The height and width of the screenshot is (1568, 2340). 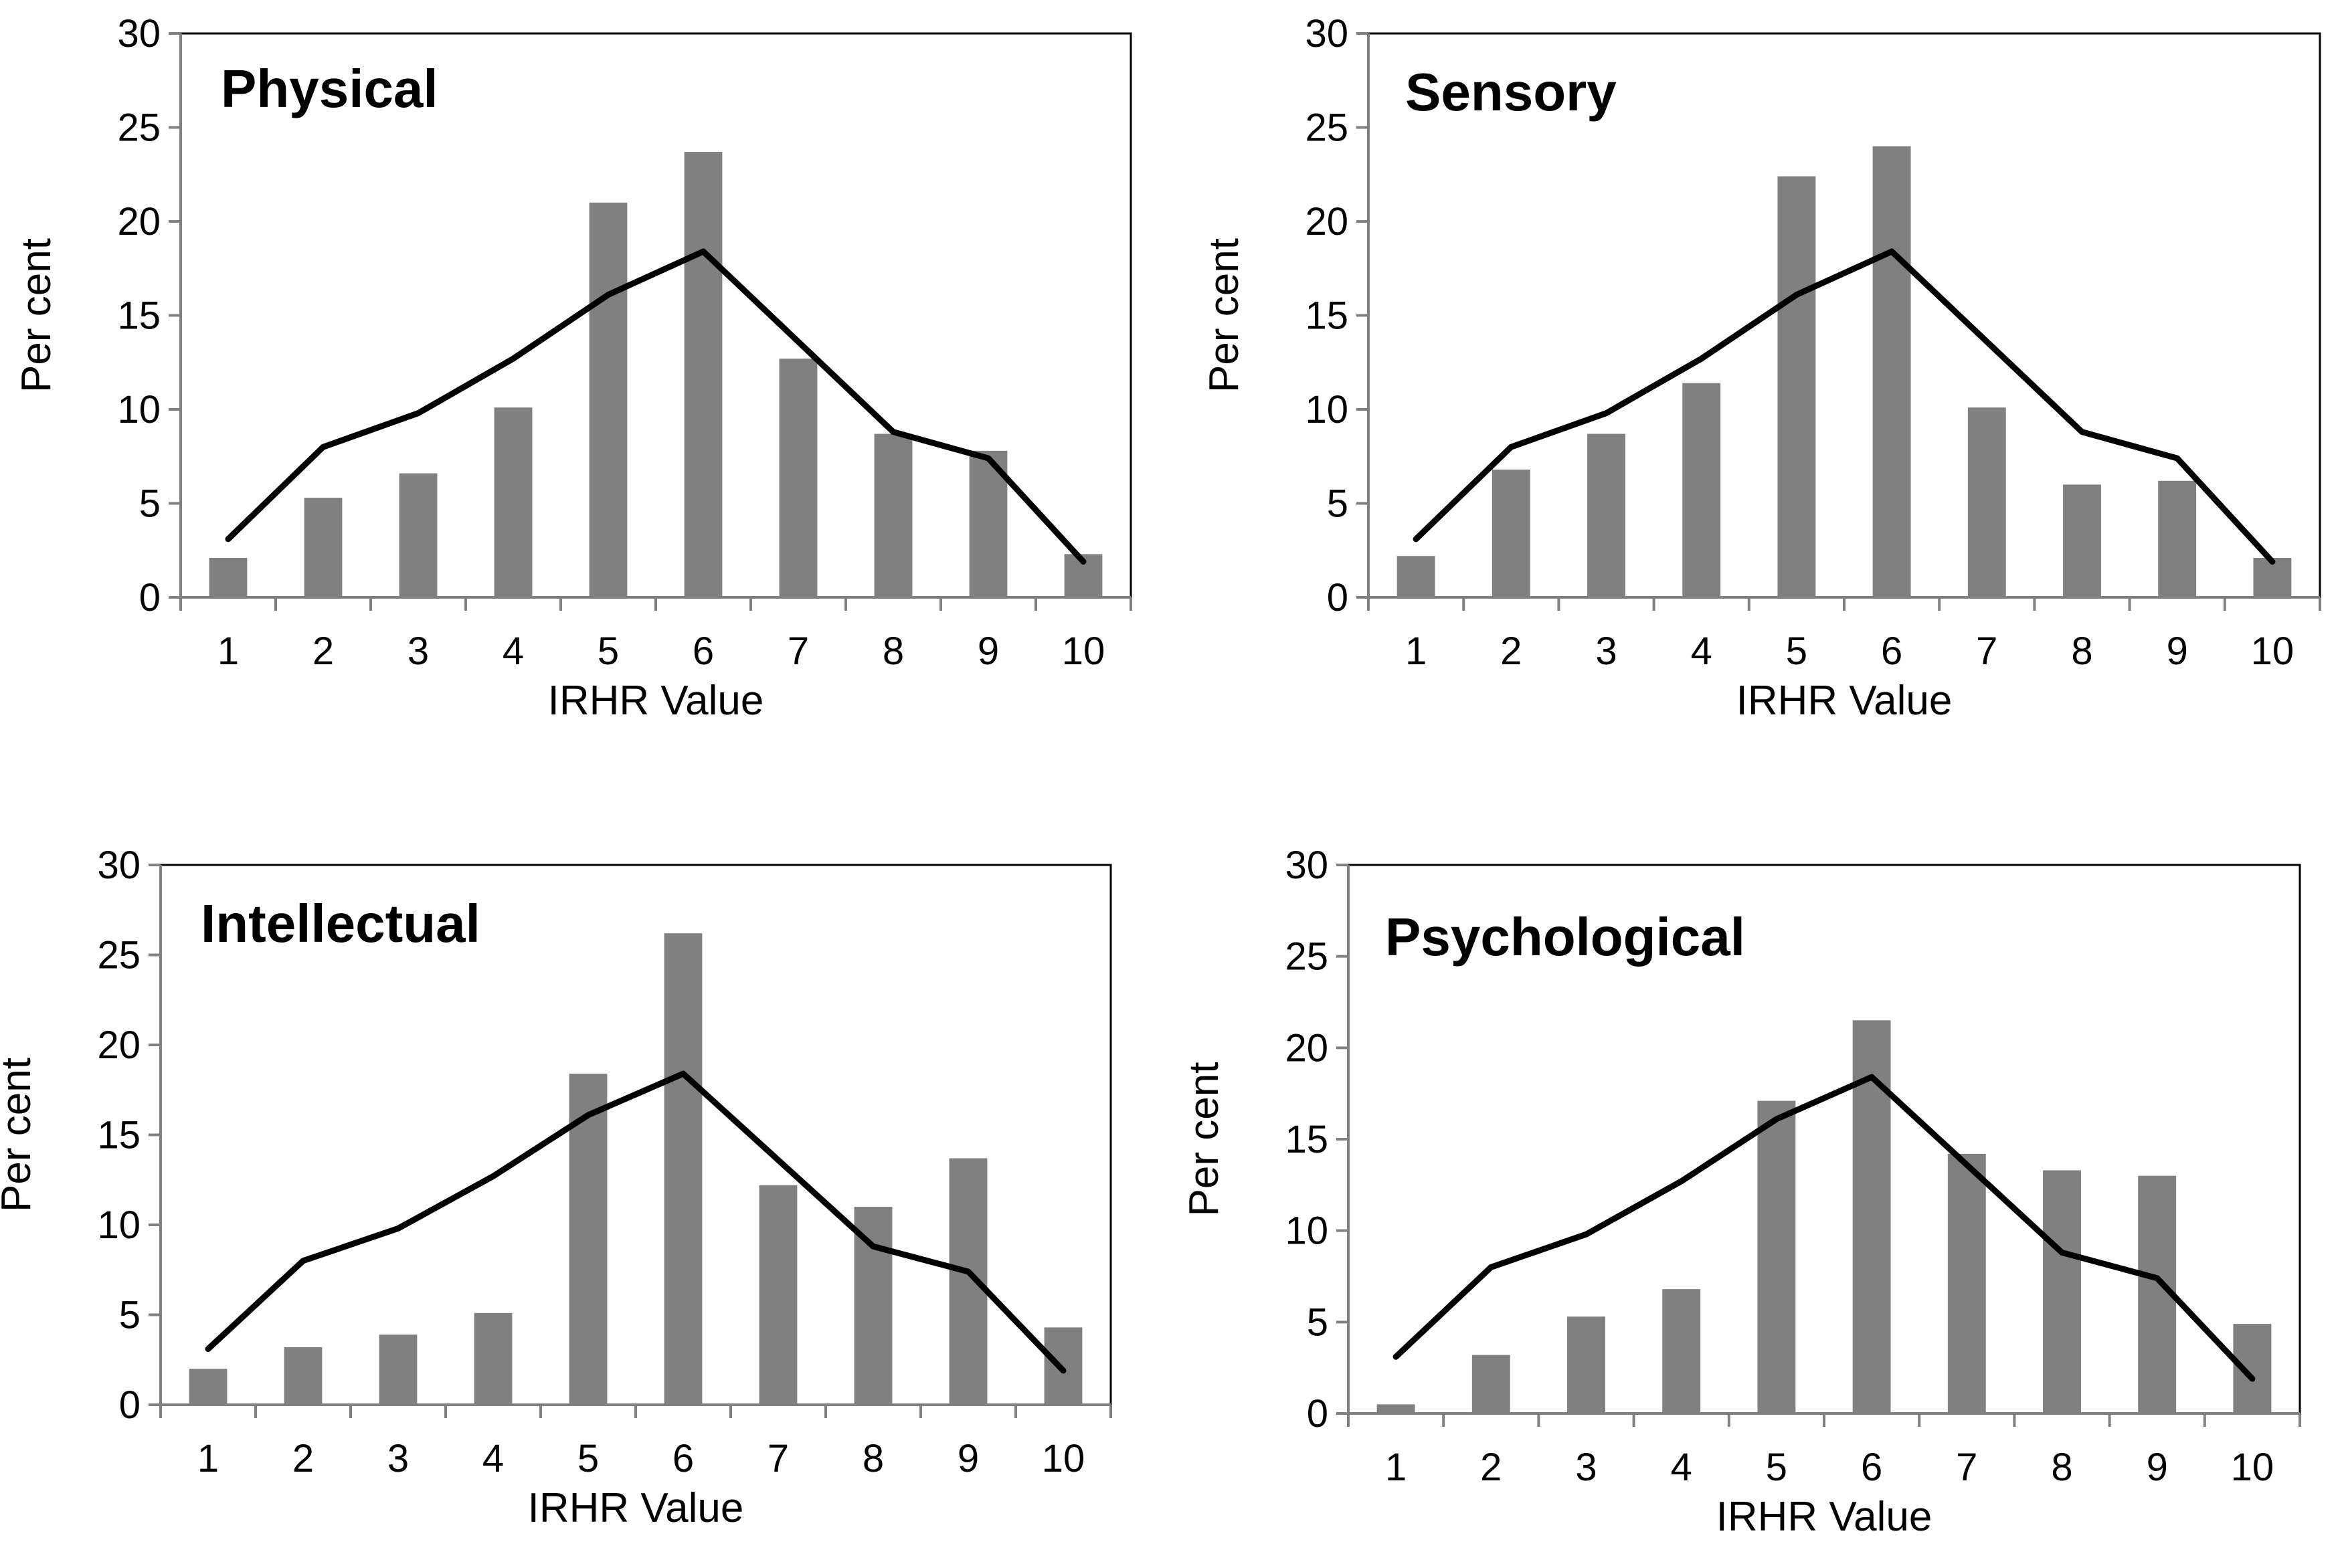 I want to click on x-tick-label: 3, so click(x=1606, y=651).